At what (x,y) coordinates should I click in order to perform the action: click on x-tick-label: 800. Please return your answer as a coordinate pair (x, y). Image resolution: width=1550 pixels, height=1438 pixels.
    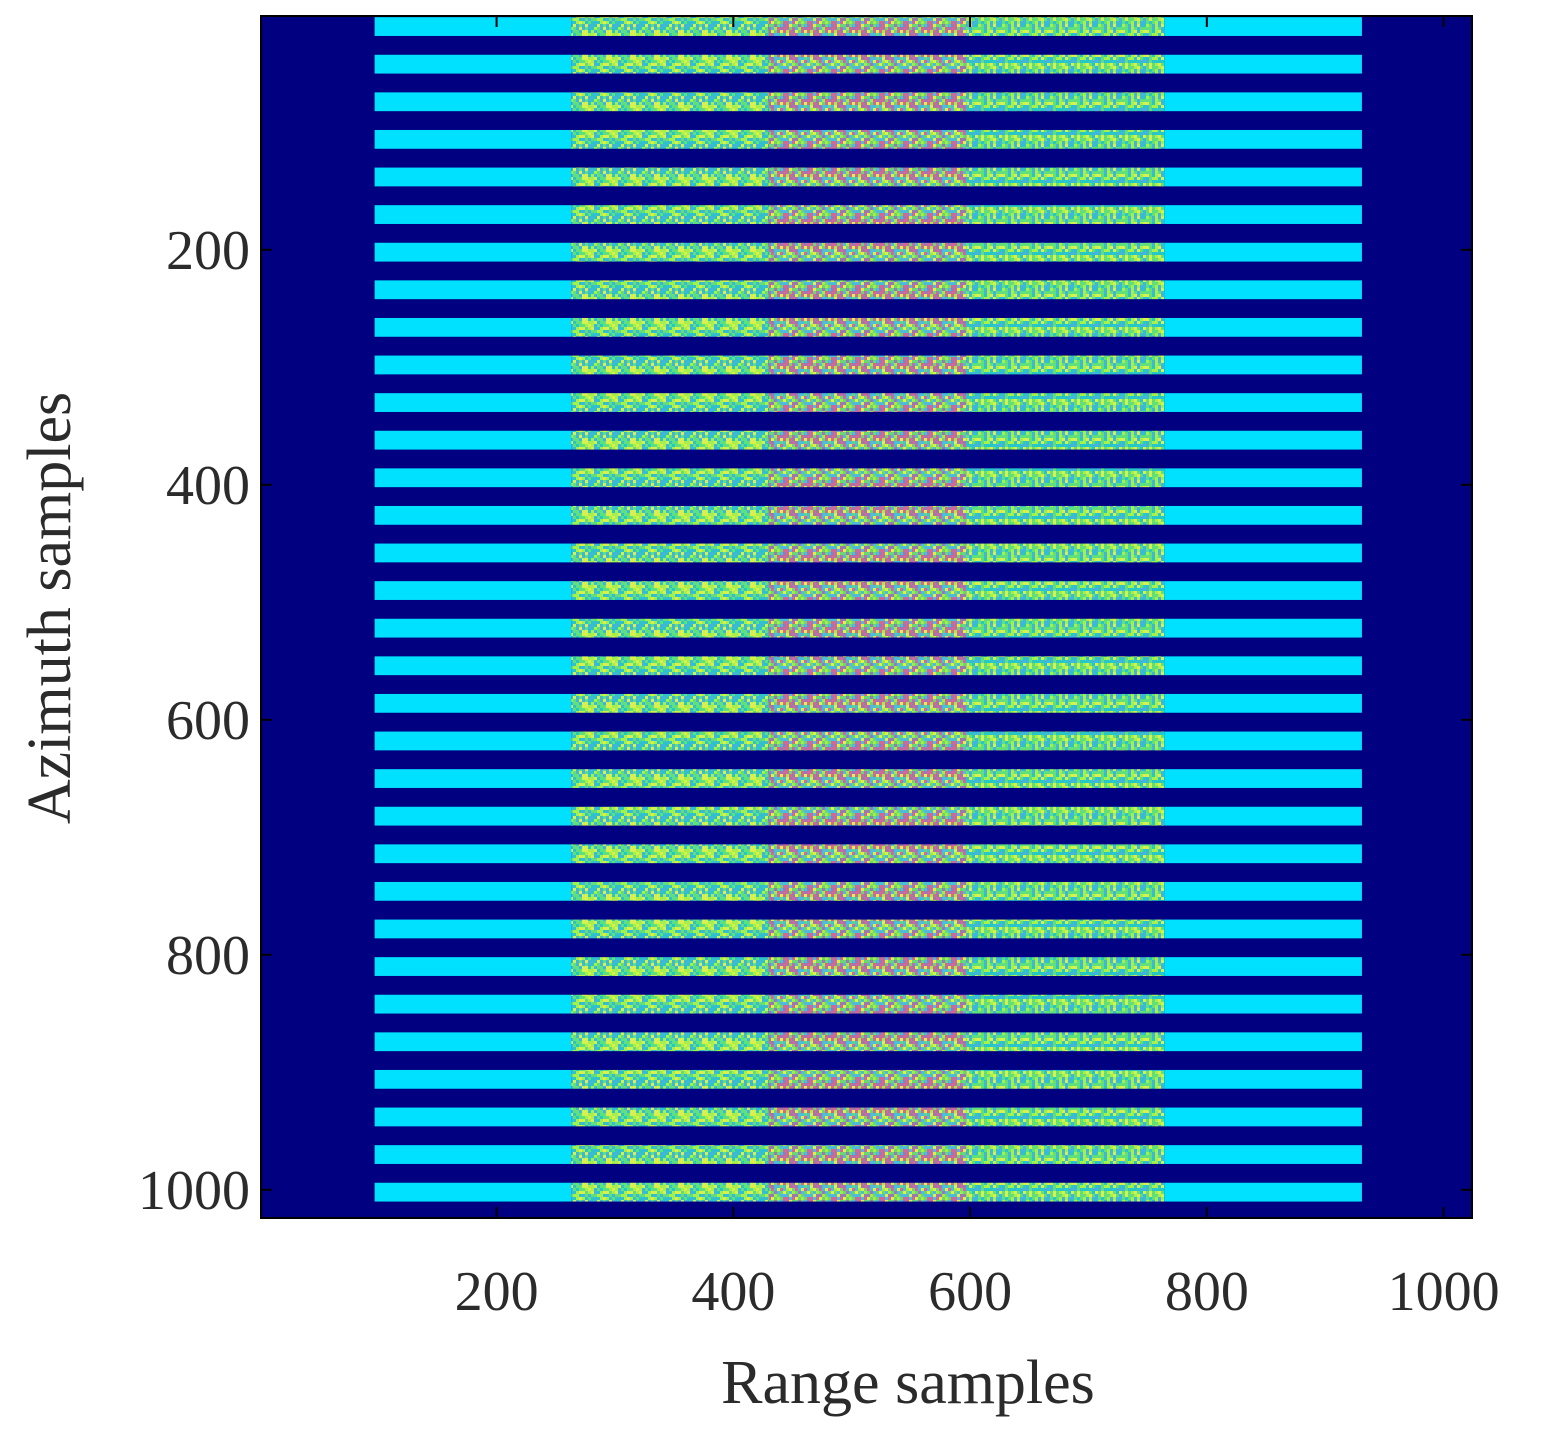
    Looking at the image, I should click on (1207, 1292).